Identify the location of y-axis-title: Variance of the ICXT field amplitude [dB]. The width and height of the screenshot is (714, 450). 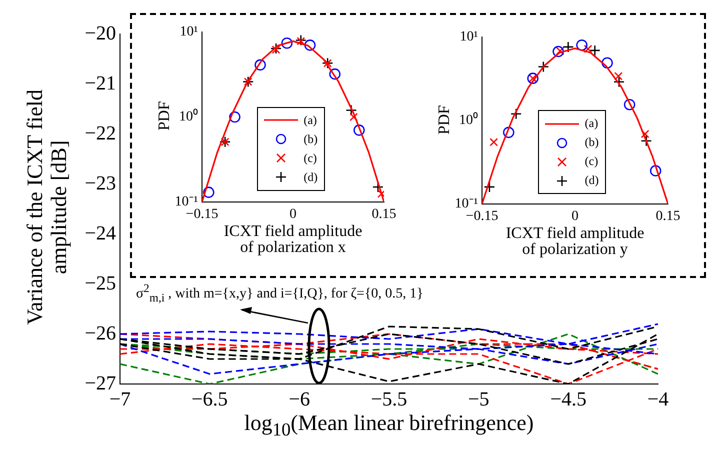
(47, 207).